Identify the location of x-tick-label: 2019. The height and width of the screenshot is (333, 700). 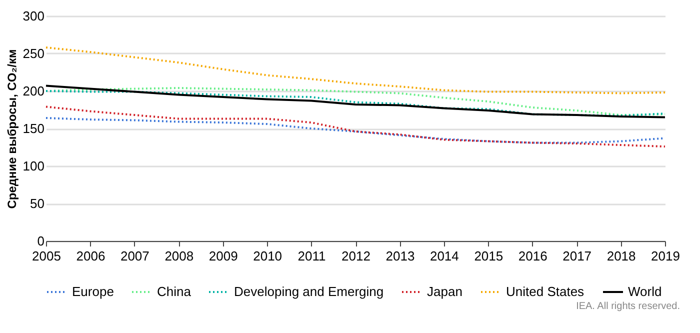
(665, 256).